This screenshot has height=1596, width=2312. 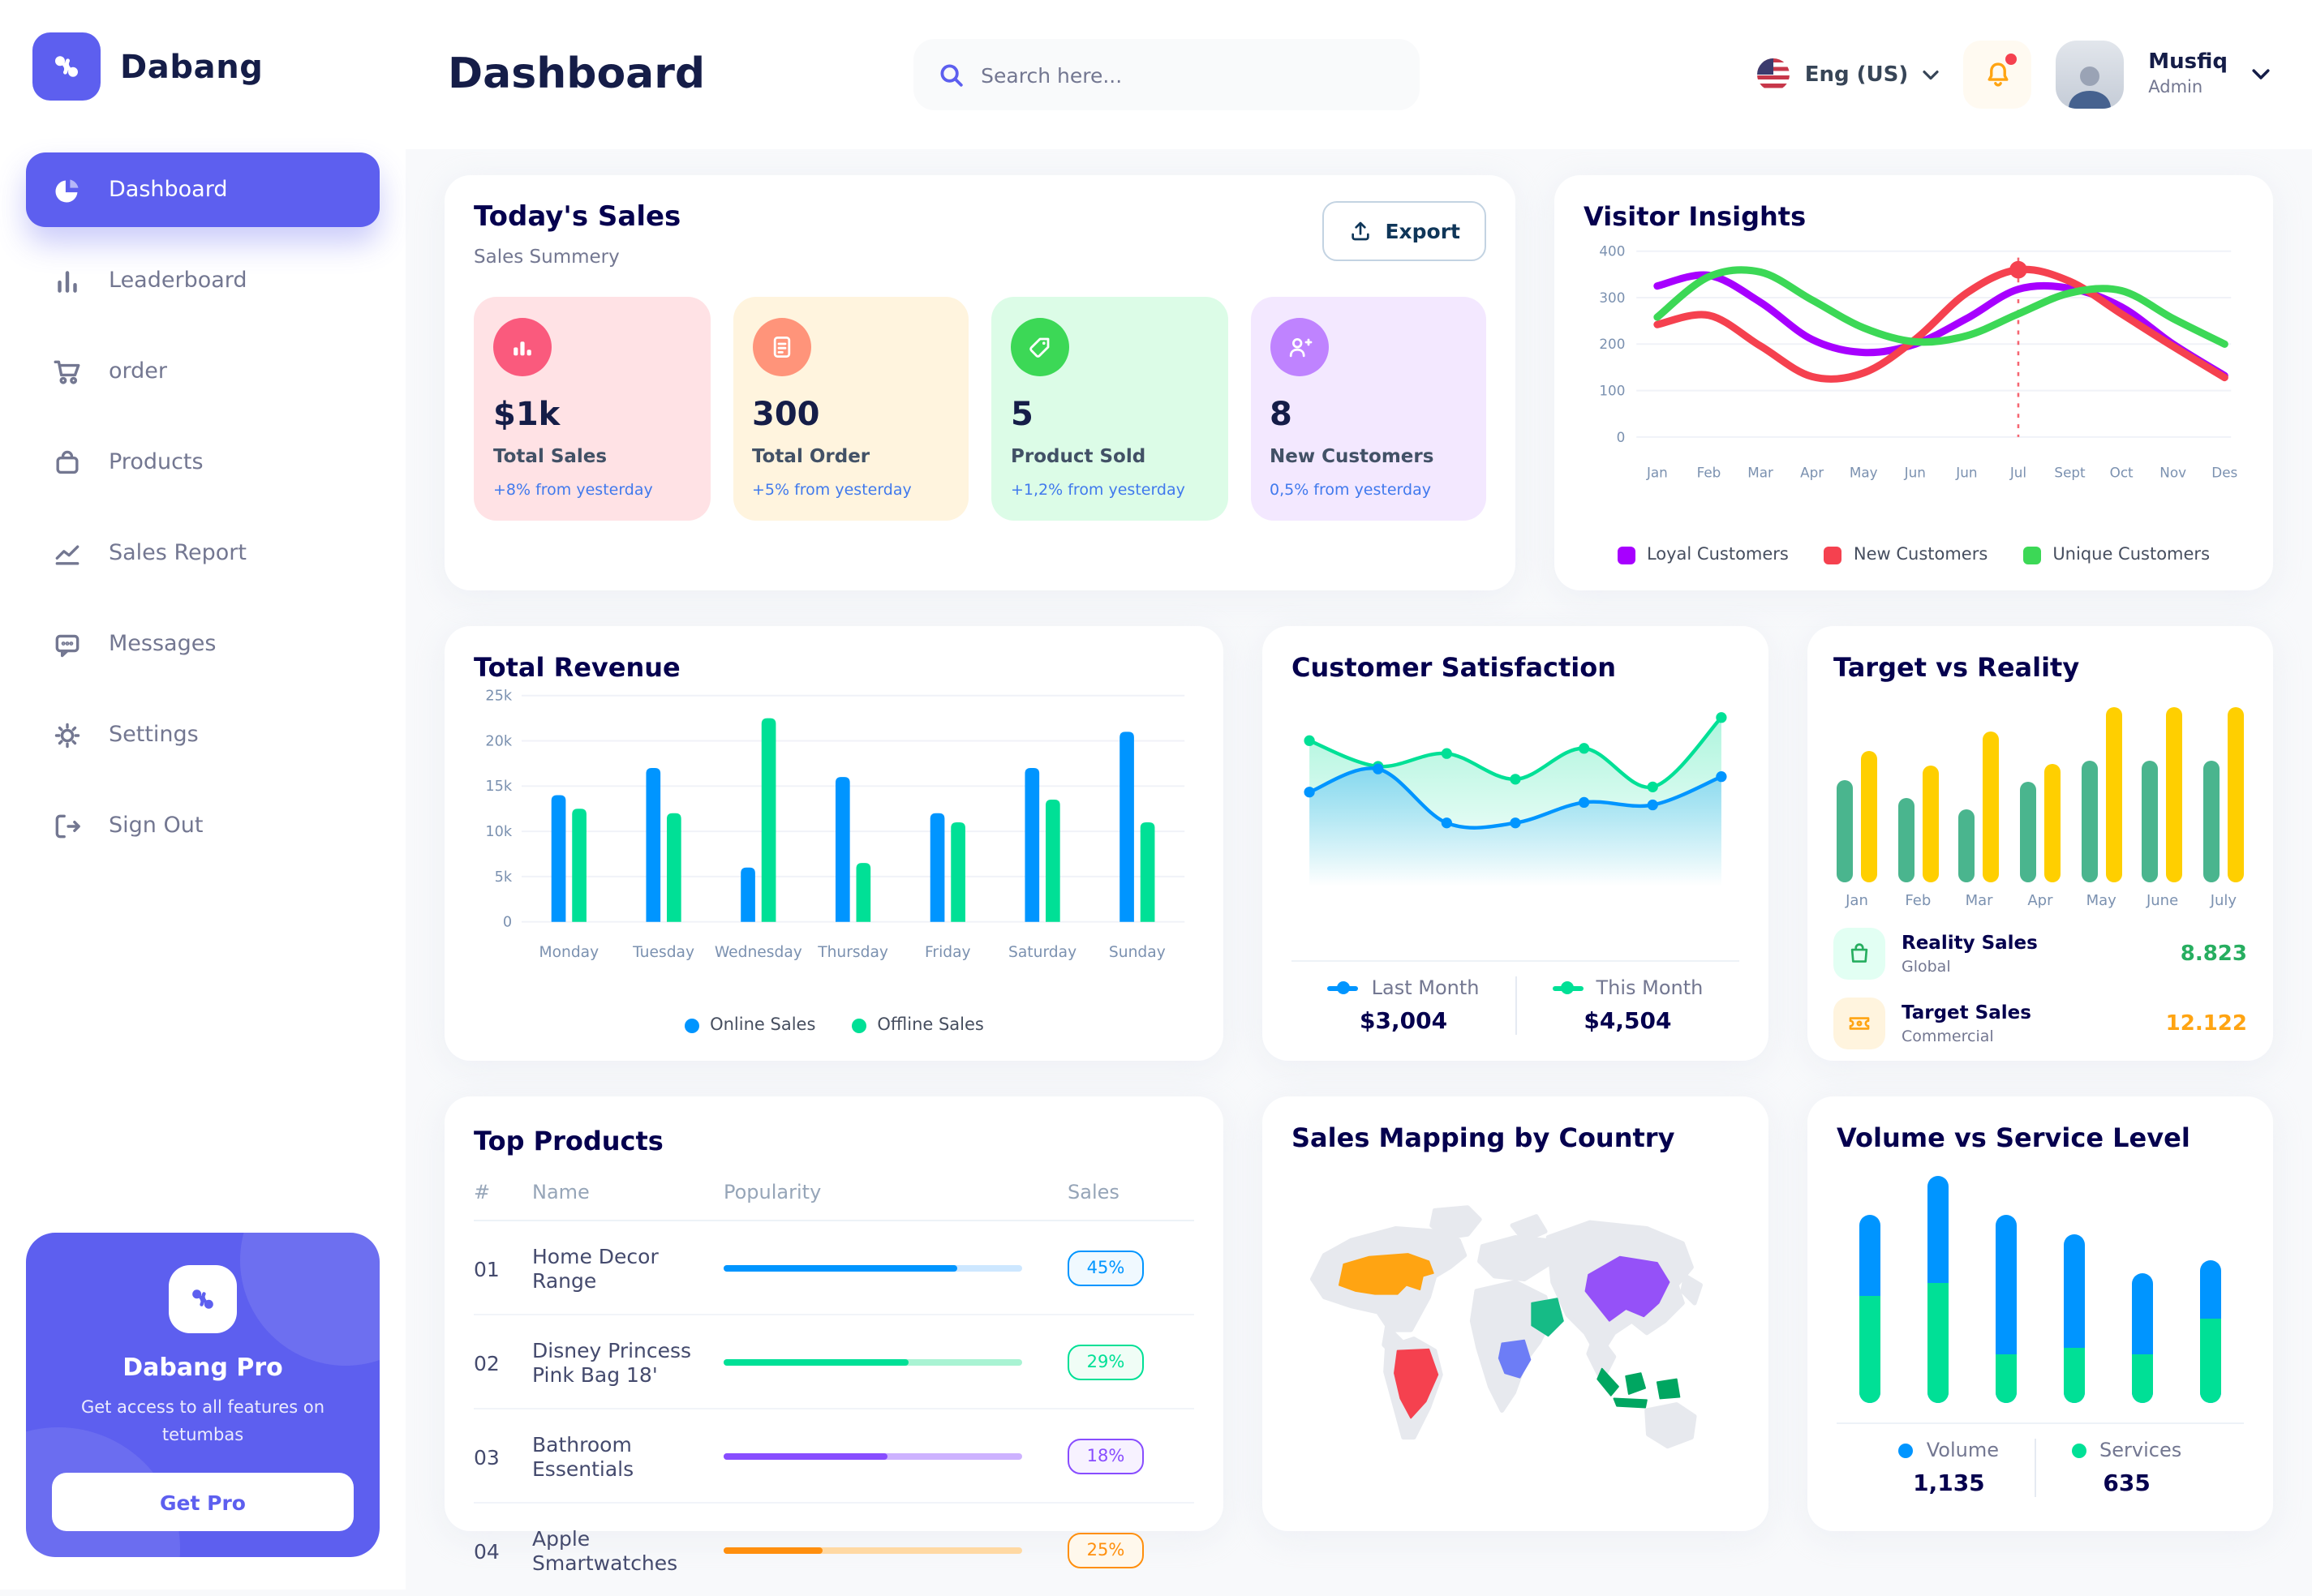 I want to click on customer-satisfaction-chart, so click(x=1515, y=818).